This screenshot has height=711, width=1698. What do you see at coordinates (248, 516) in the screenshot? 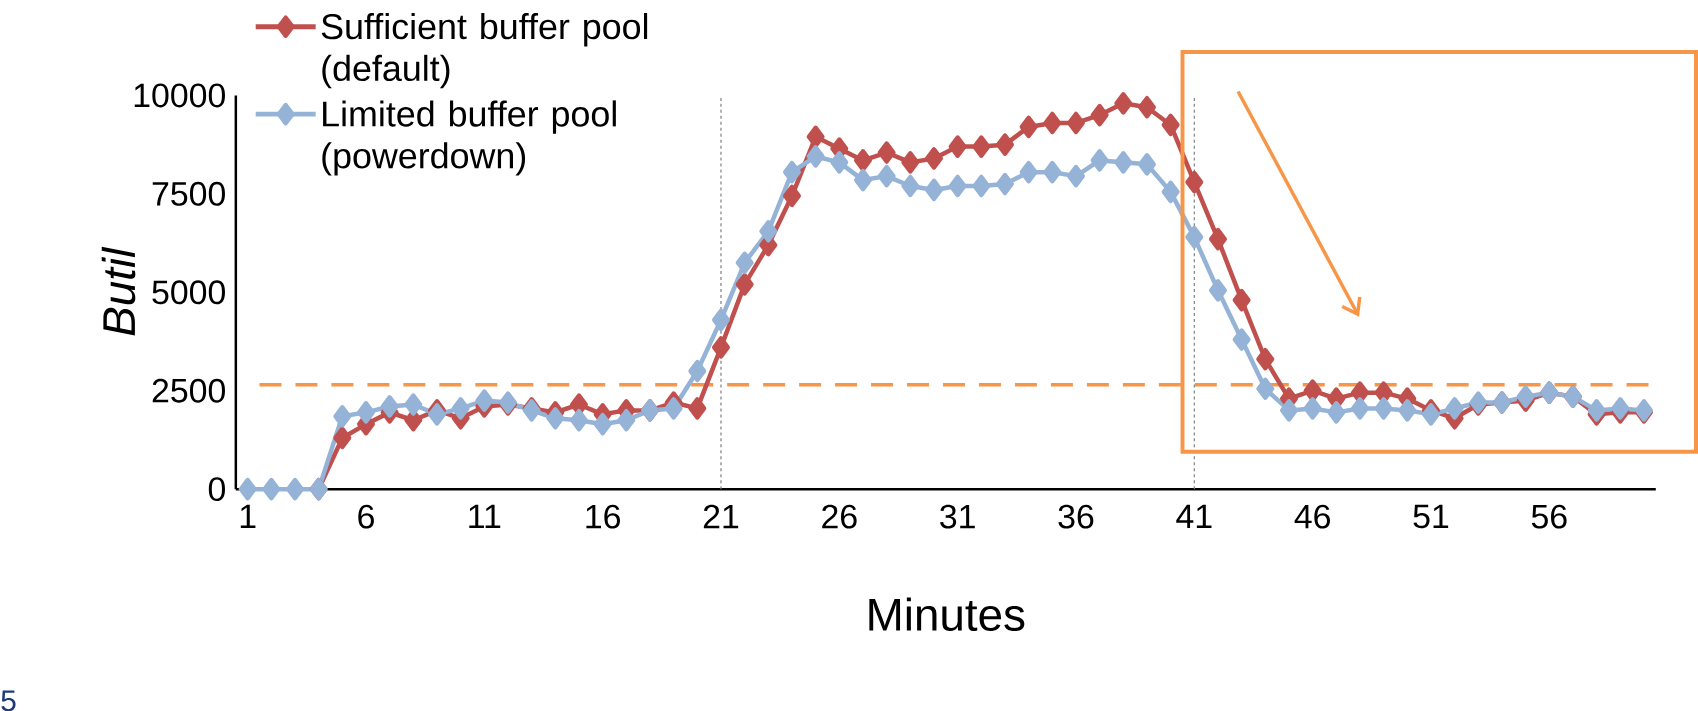
I see `x-tick-label: 1` at bounding box center [248, 516].